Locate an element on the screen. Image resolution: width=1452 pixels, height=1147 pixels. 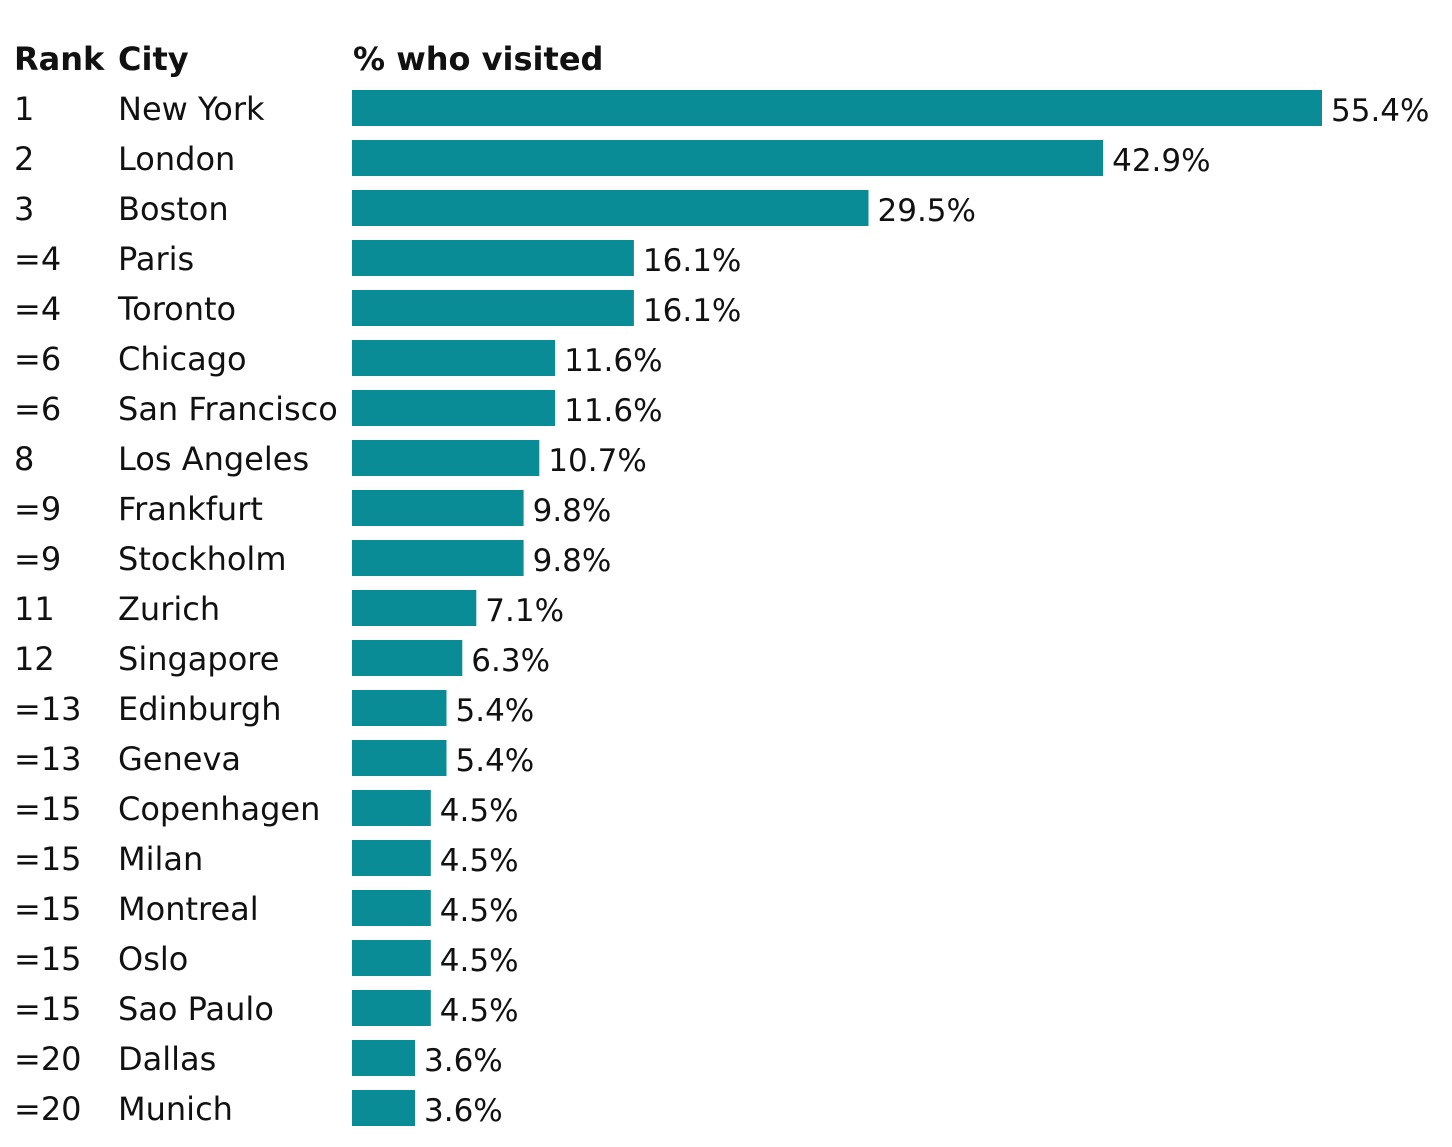
table-row: 8 Los Angeles 10.7% is located at coordinates (330, 459).